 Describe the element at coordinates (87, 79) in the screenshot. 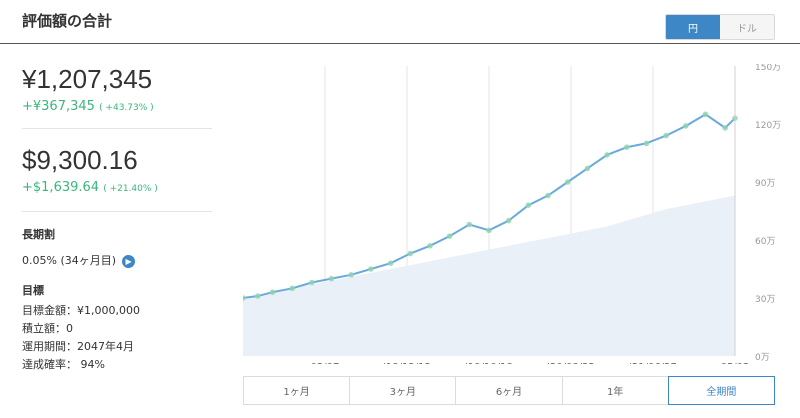

I see `yen-total-value: ¥1,207,345` at that location.